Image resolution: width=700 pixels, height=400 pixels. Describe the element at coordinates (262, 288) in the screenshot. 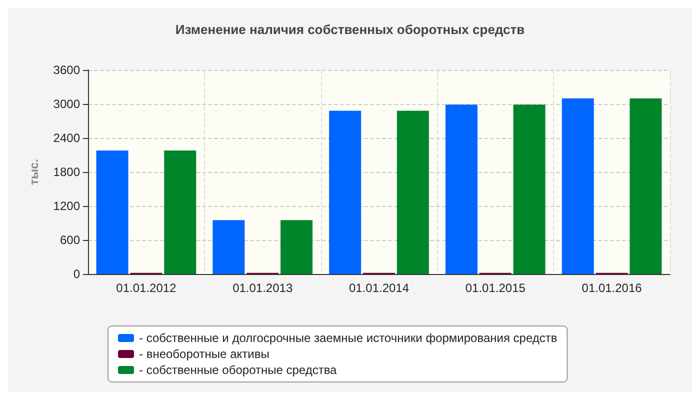

I see `x-tick-label: 01.01.2013` at that location.